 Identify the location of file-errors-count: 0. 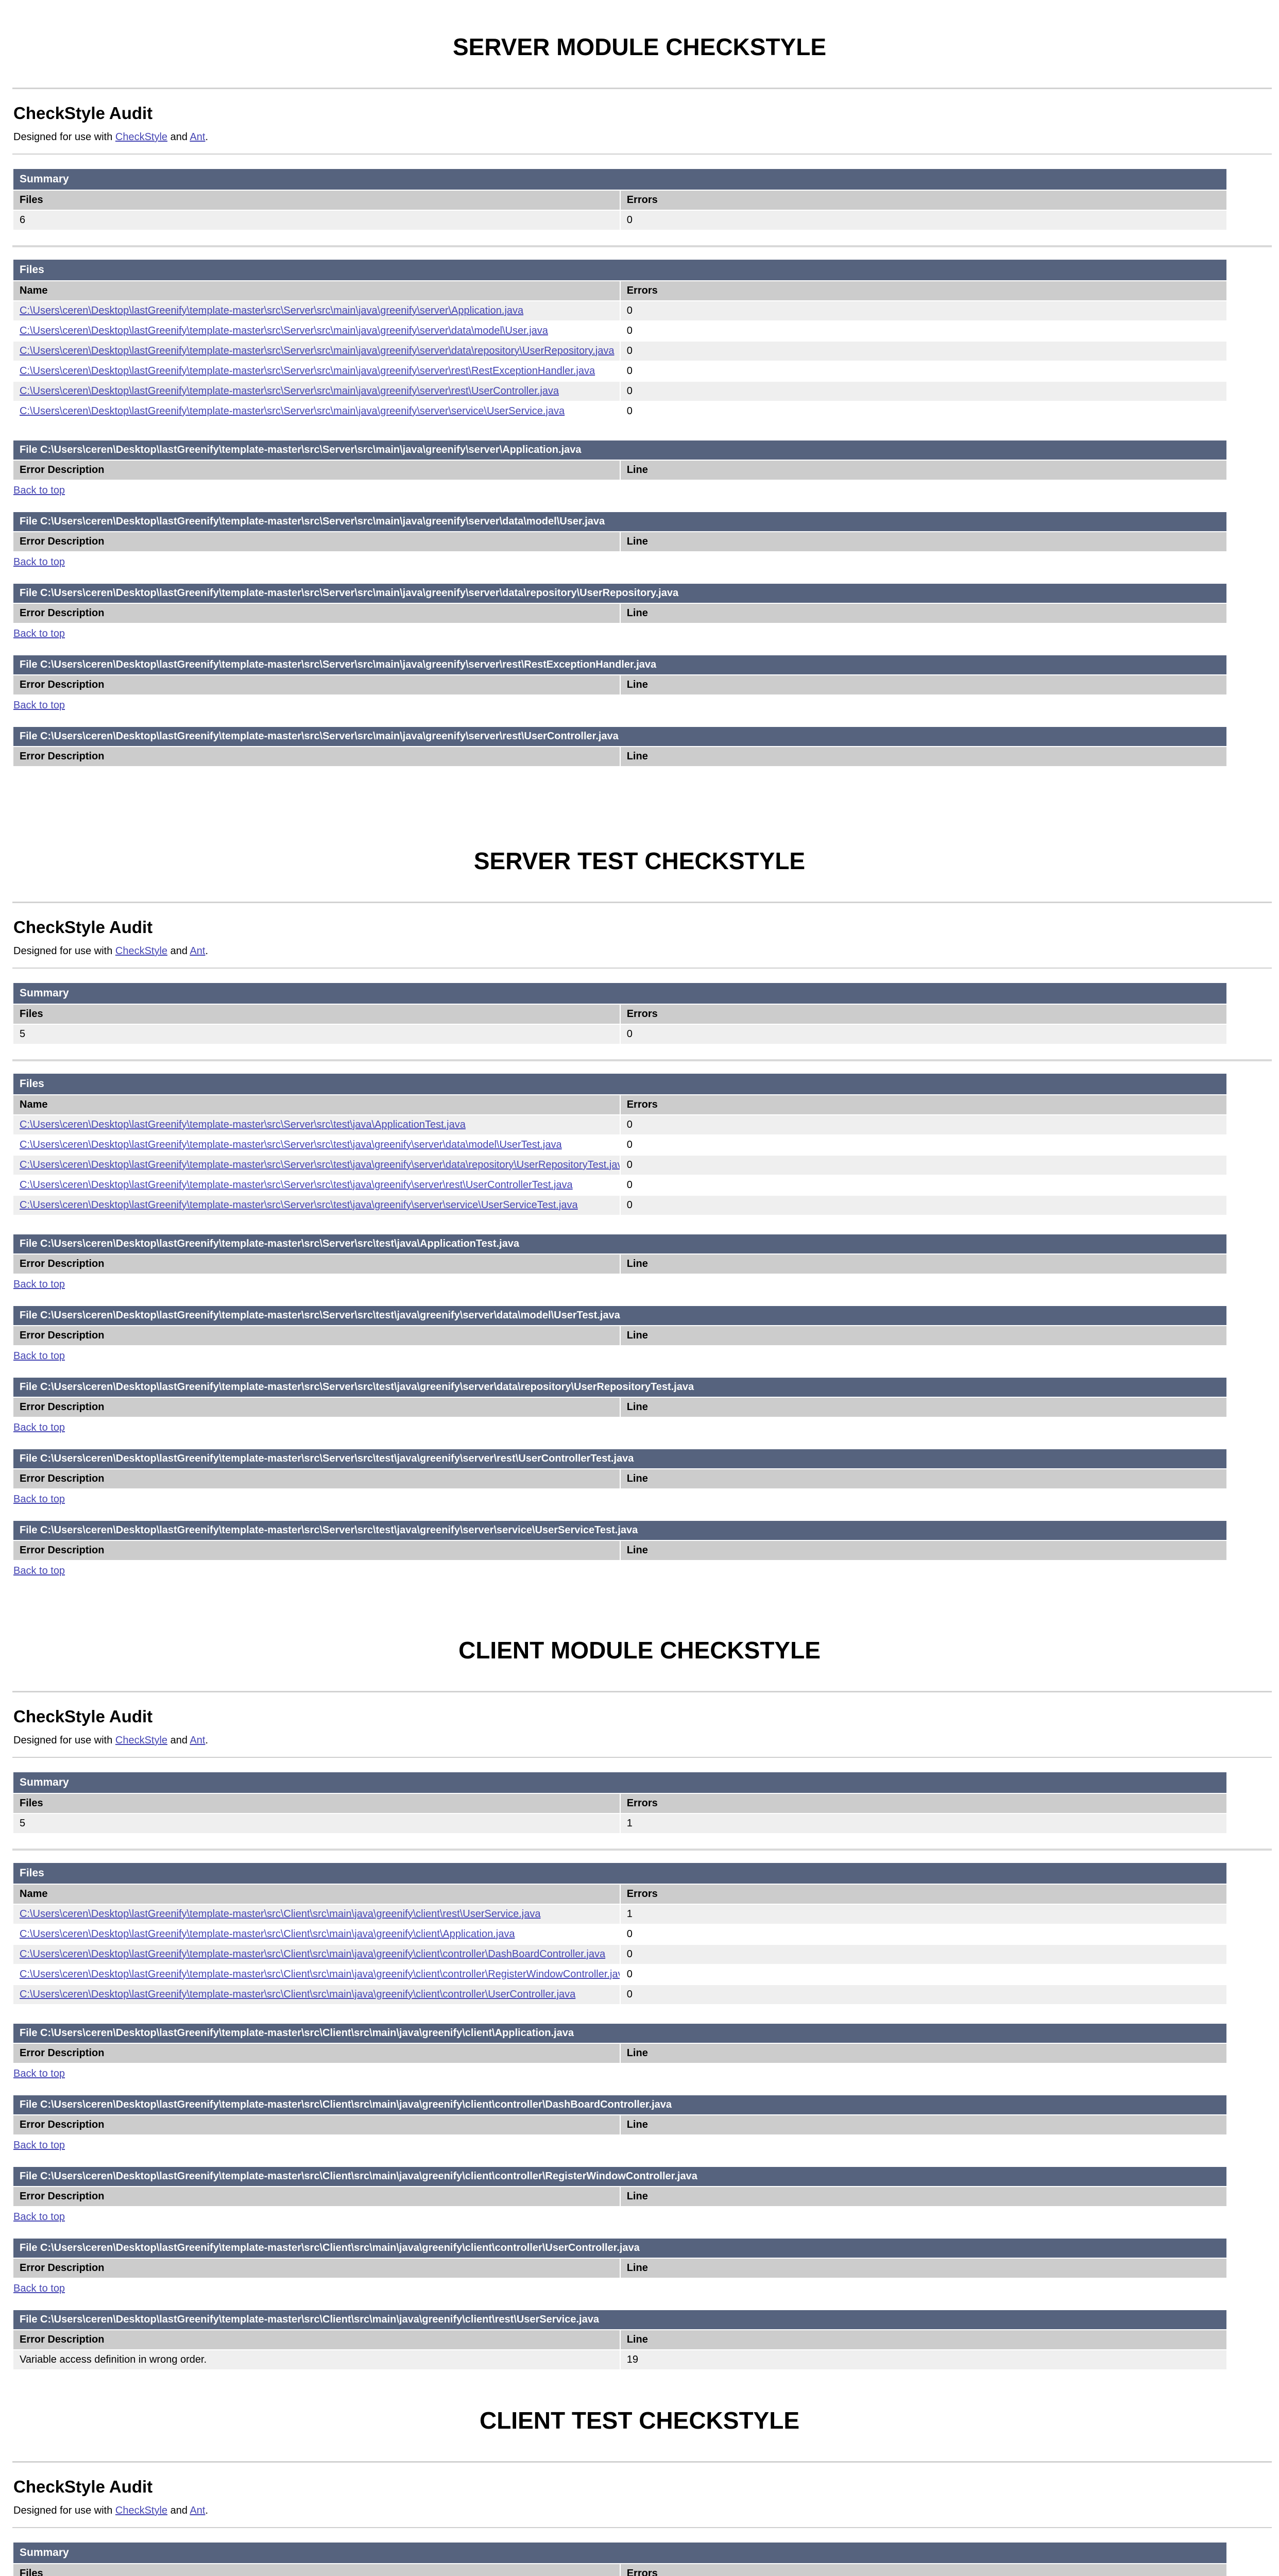
(923, 1124).